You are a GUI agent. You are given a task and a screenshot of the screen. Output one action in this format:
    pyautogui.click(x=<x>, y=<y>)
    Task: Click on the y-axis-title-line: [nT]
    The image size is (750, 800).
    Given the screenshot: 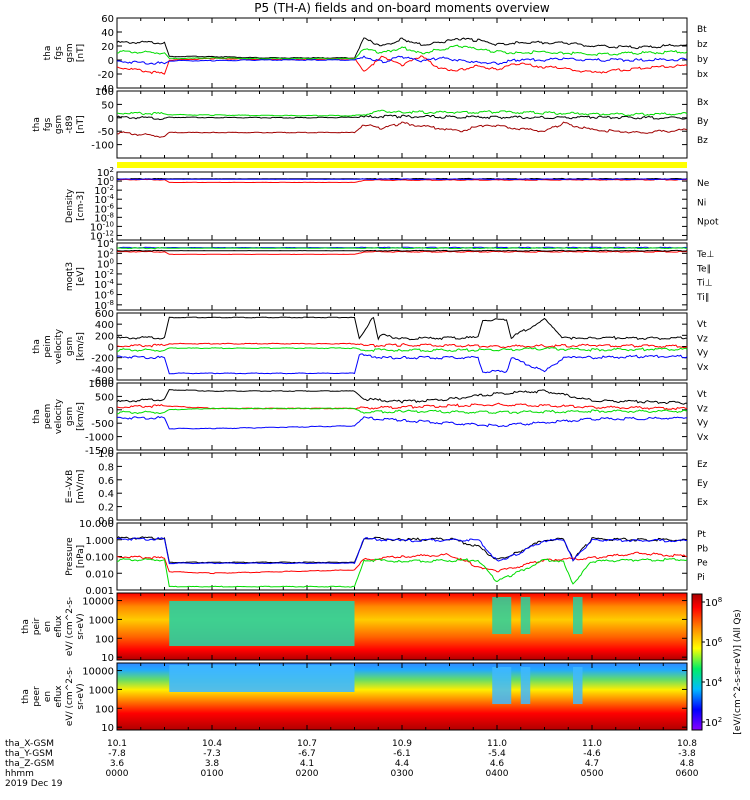 What is the action you would take?
    pyautogui.click(x=81, y=53)
    